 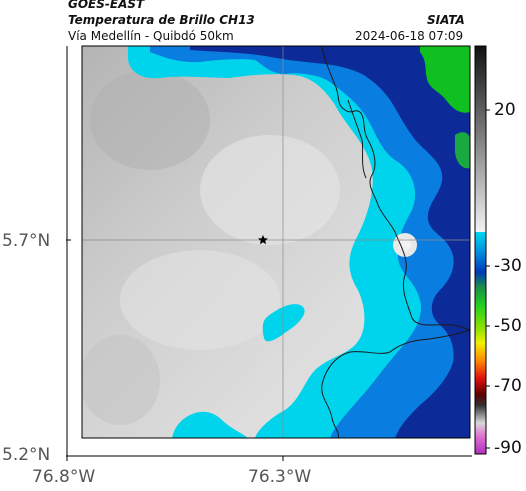 What do you see at coordinates (283, 323) in the screenshot?
I see `cyan-cloud-patch` at bounding box center [283, 323].